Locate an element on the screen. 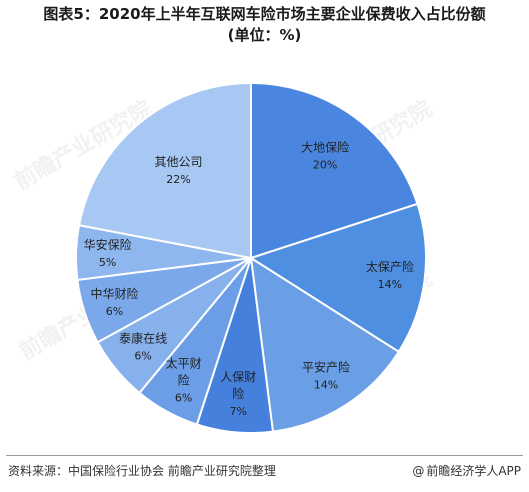  chart-subtitle: (单位：%) is located at coordinates (264, 35).